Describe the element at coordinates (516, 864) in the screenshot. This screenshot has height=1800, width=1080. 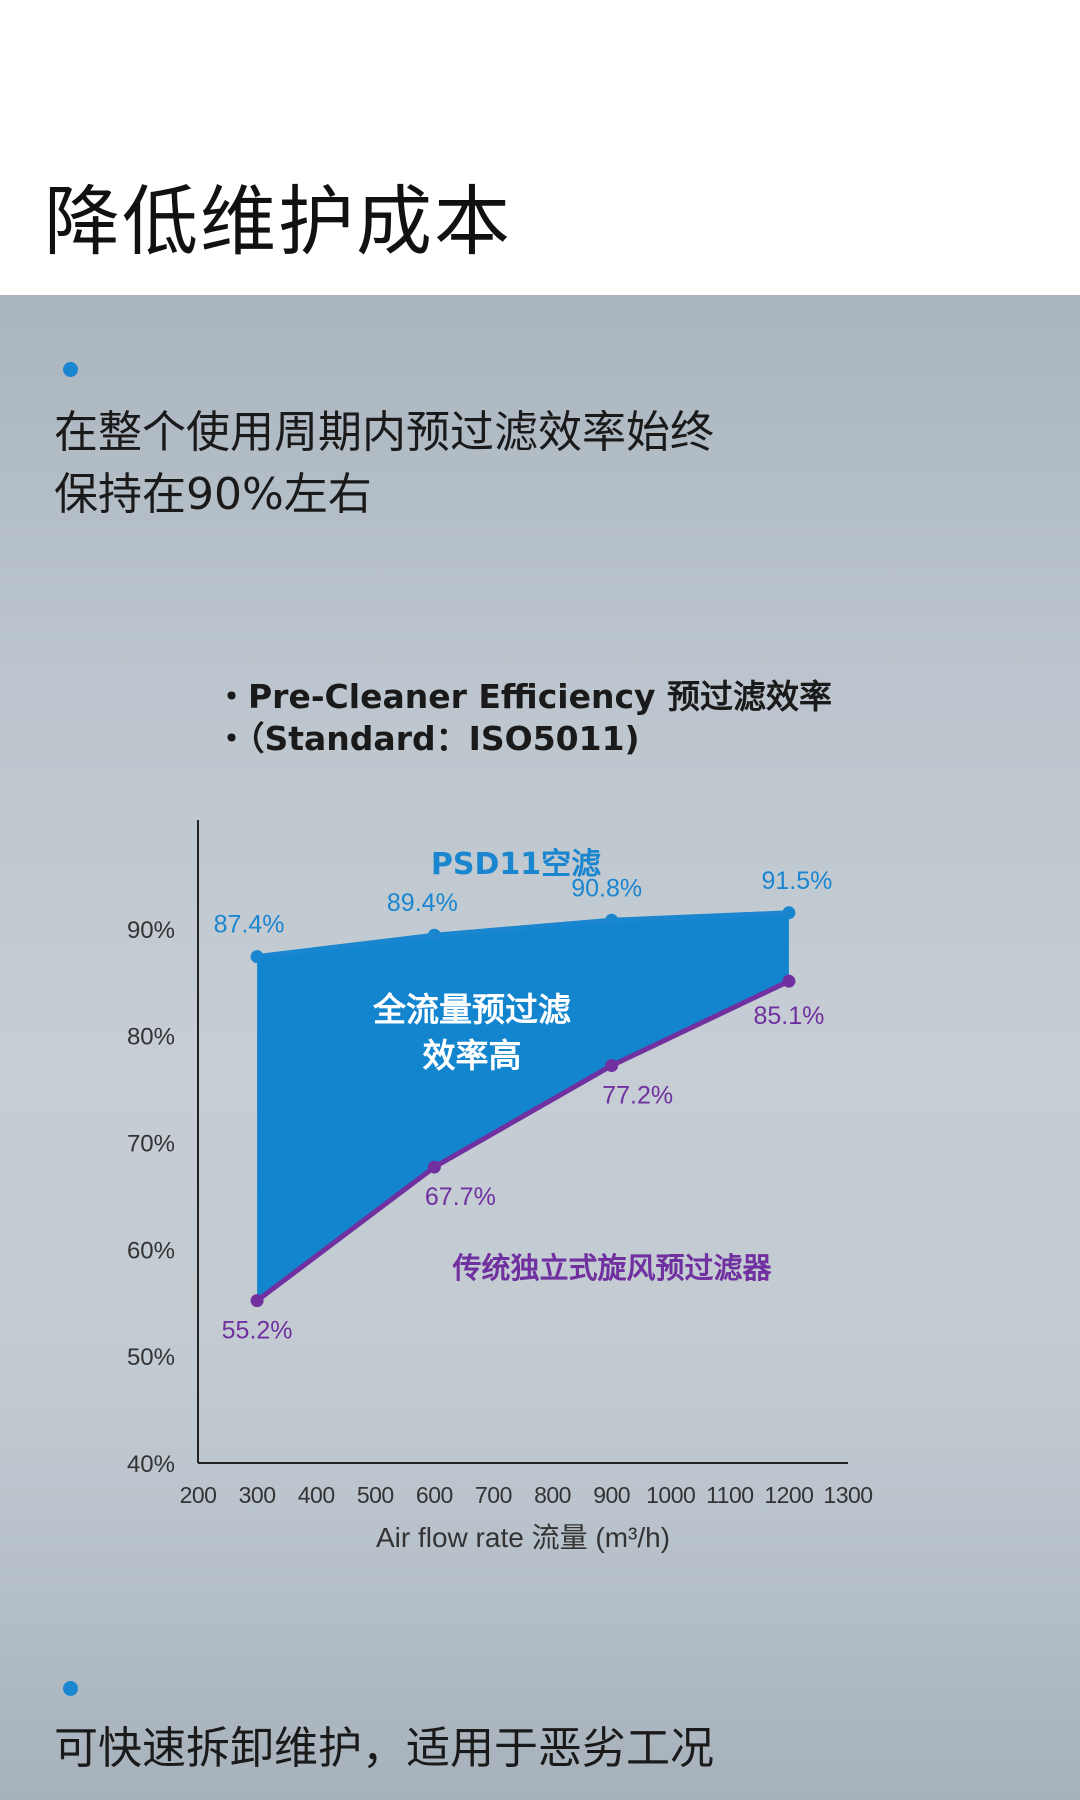
I see `series-name-label: PSD11空滤` at that location.